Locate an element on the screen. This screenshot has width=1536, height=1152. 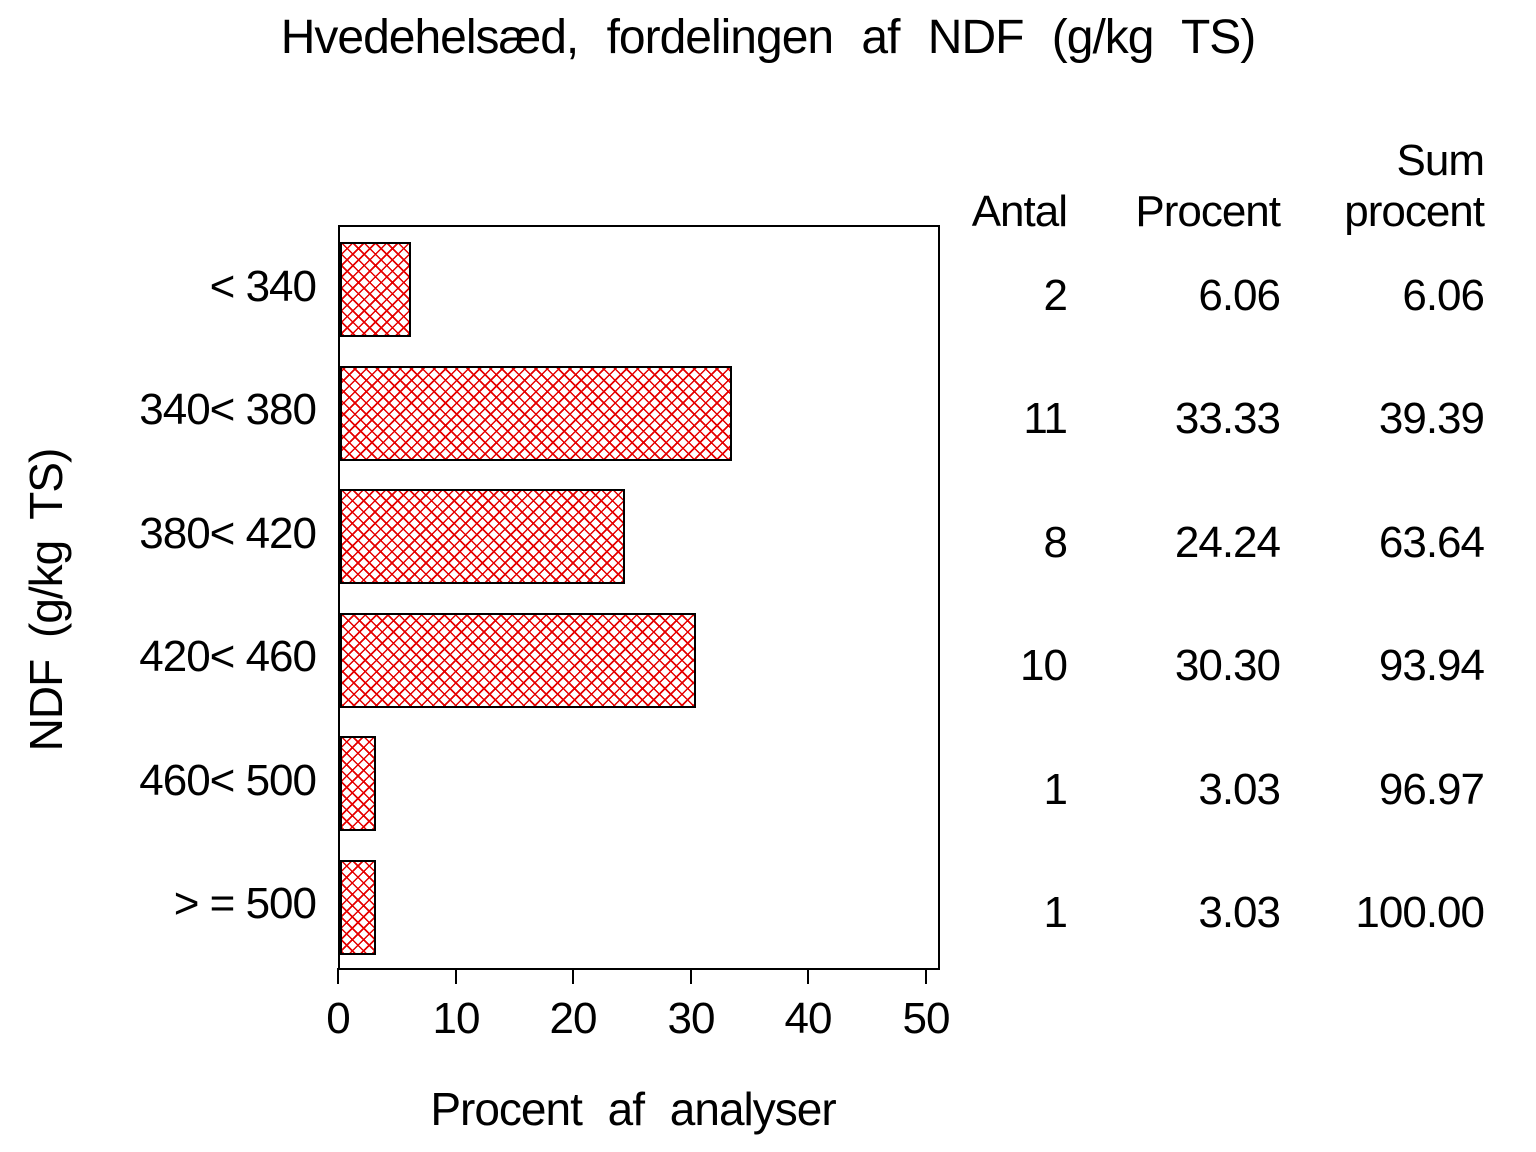
bar-460< 500 is located at coordinates (358, 783).